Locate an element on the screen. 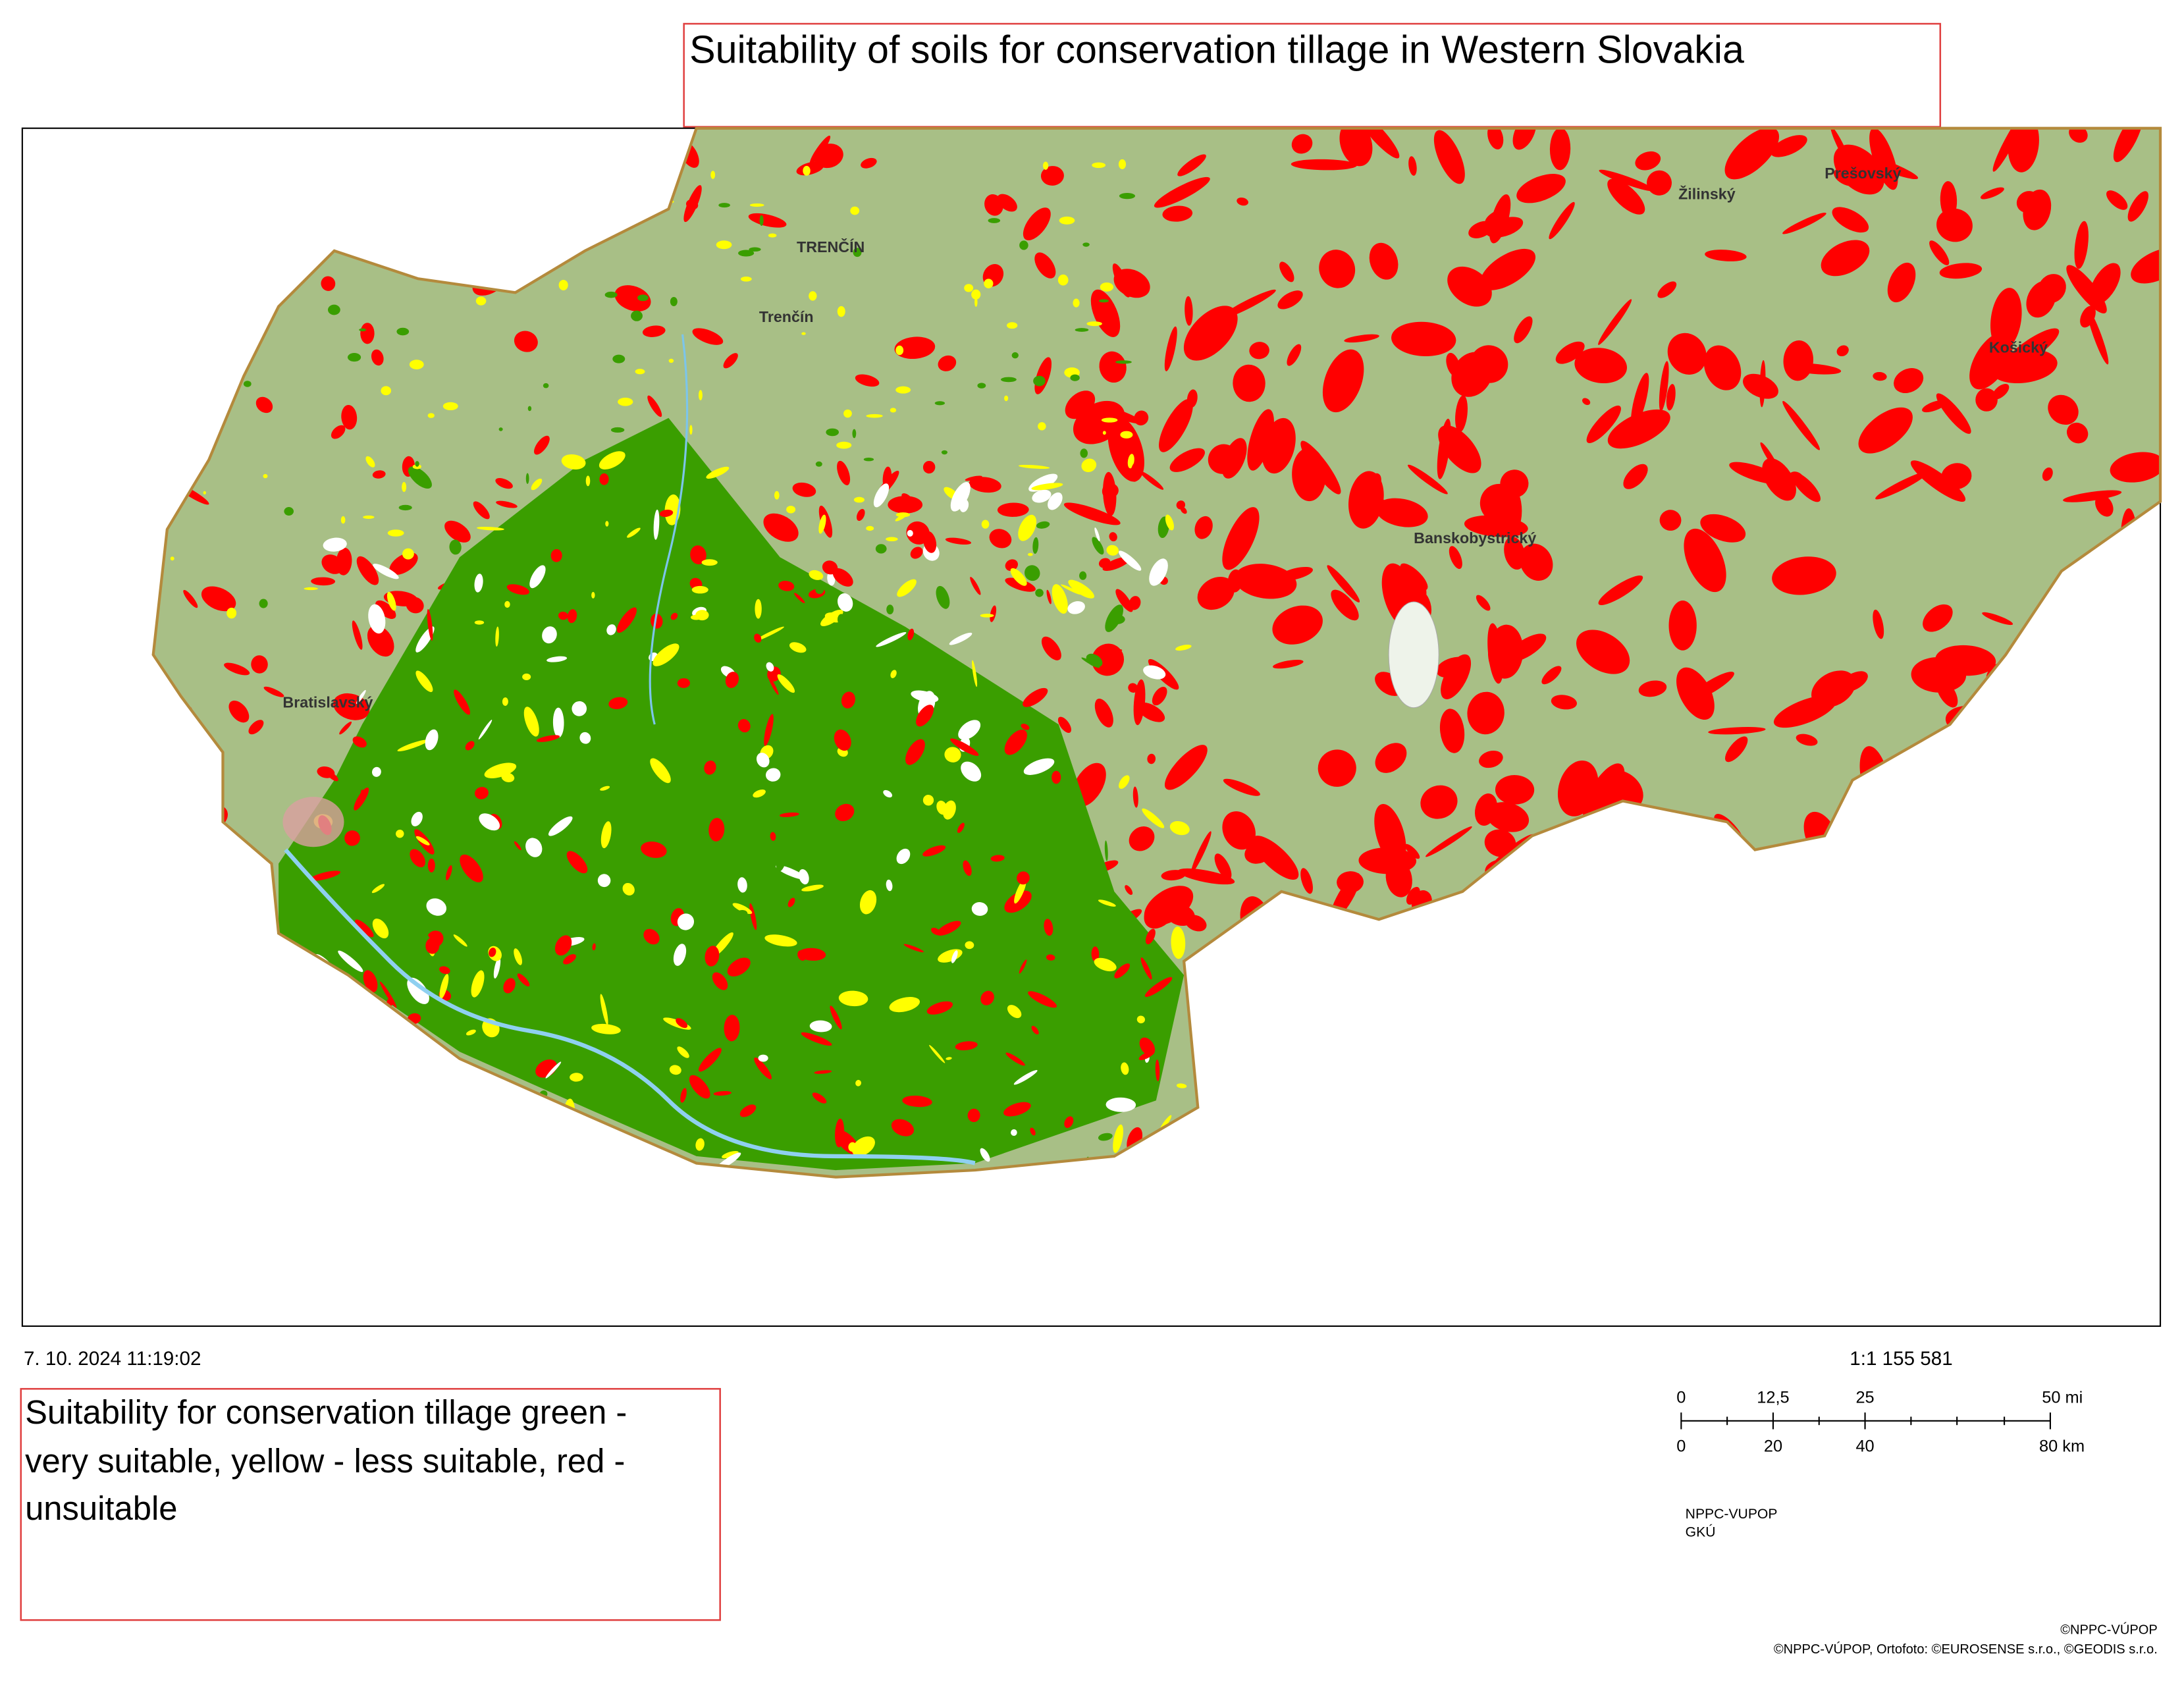 Image resolution: width=2184 pixels, height=1687 pixels. river is located at coordinates (669, 529).